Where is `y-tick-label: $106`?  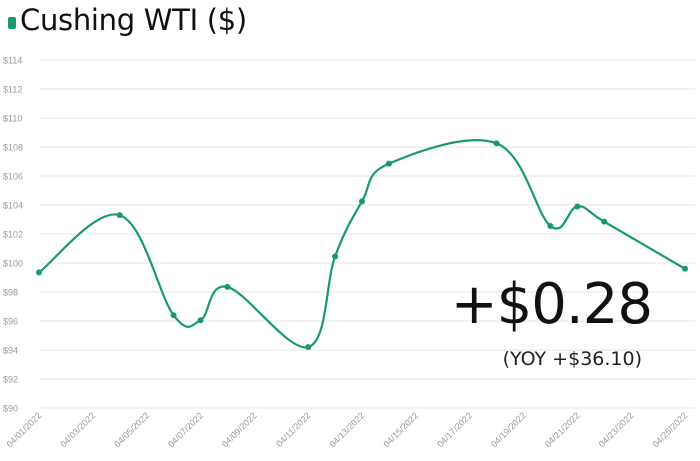
y-tick-label: $106 is located at coordinates (13, 177).